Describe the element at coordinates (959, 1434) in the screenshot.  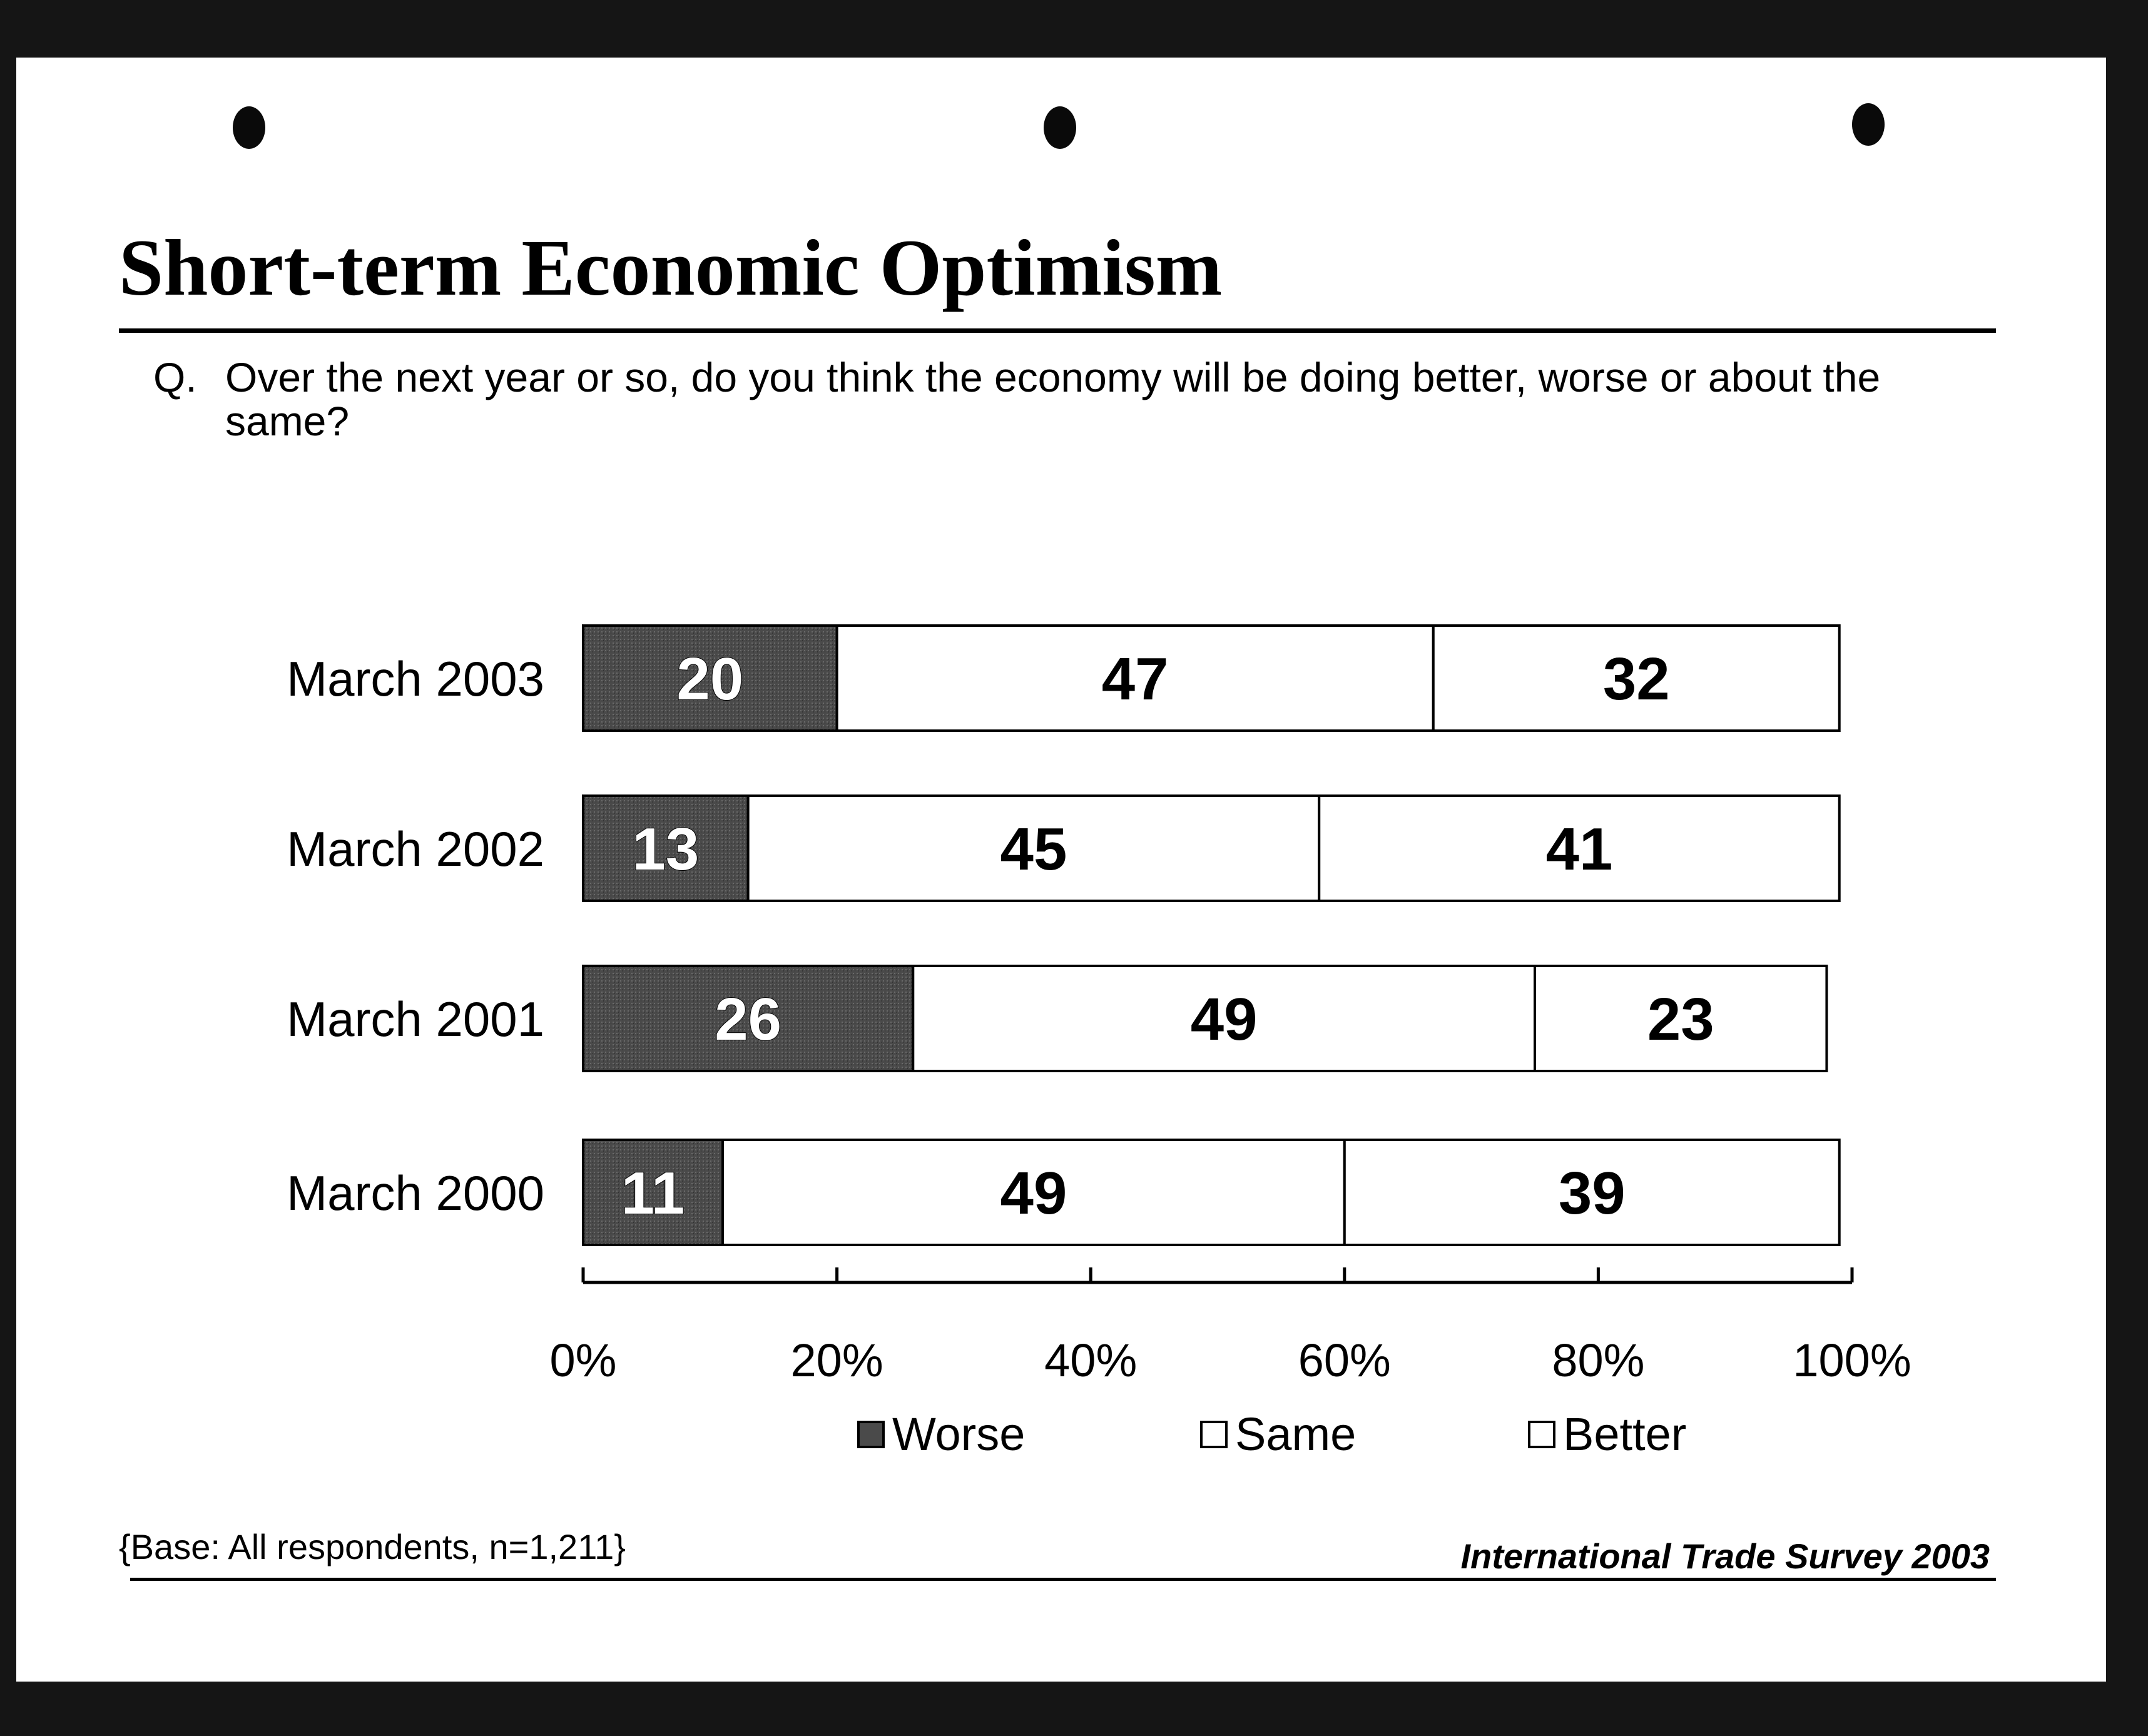
I see `legend-label-worse: Worse` at that location.